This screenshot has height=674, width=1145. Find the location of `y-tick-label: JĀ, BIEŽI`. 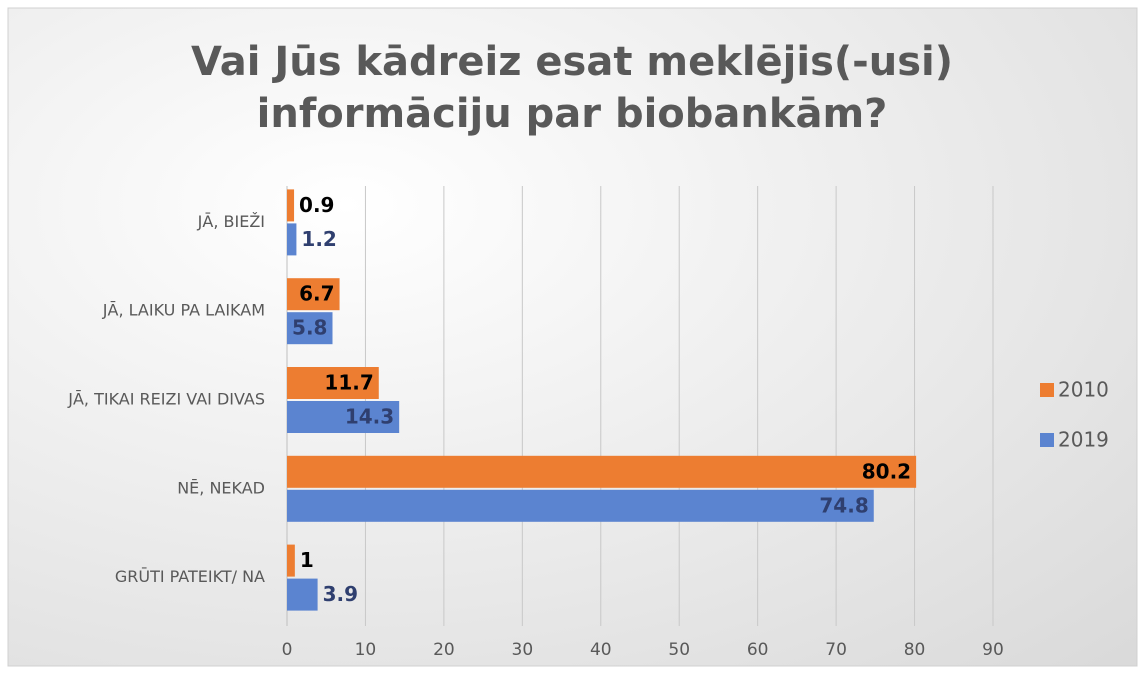

y-tick-label: JĀ, BIEŽI is located at coordinates (231, 221).